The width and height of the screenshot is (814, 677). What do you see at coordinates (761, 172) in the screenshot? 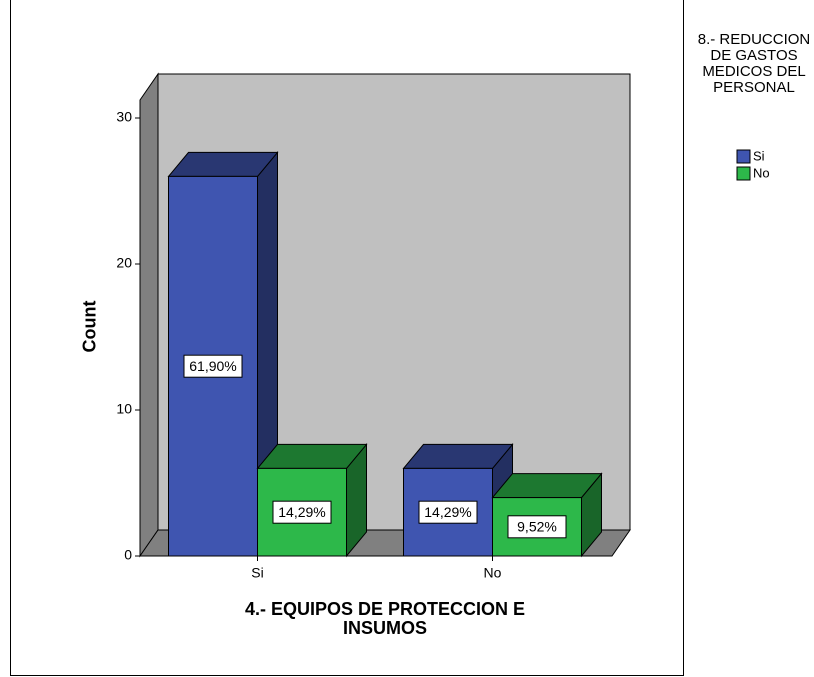
I see `legend-label: No` at bounding box center [761, 172].